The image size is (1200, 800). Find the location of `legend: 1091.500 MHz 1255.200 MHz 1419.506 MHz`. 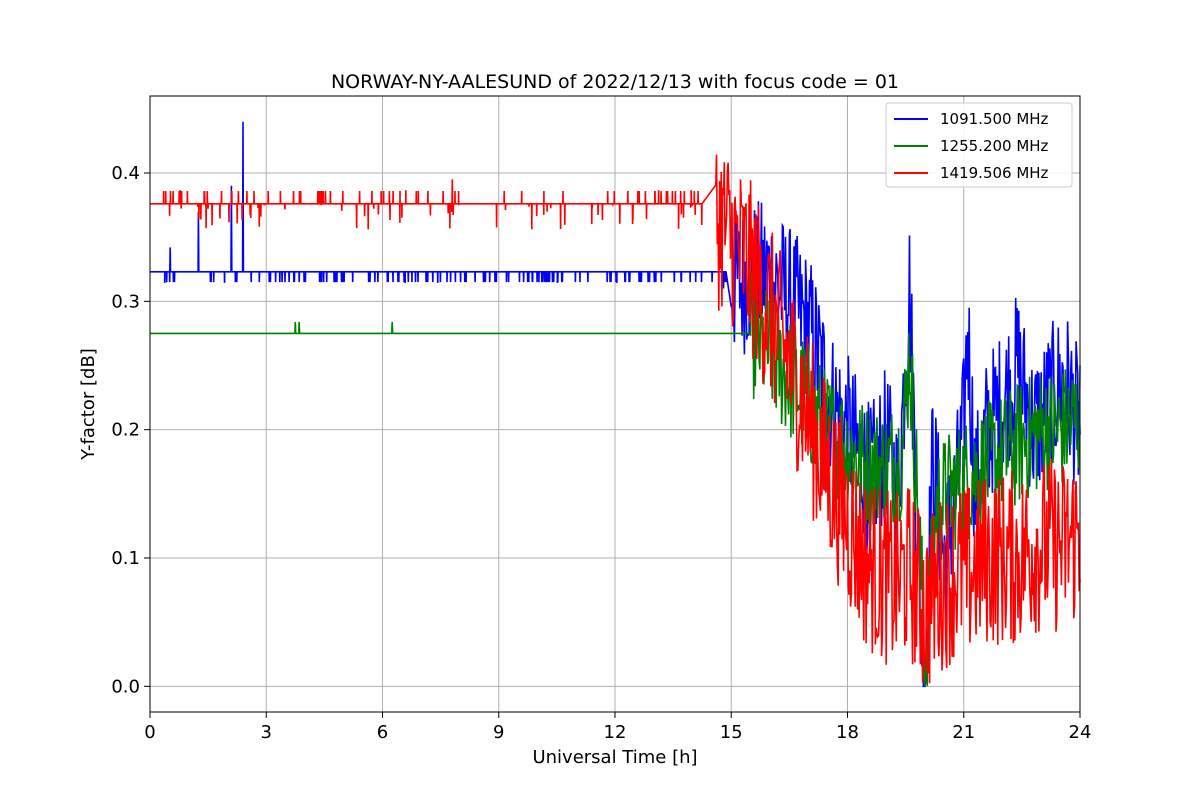

legend: 1091.500 MHz 1255.200 MHz 1419.506 MHz is located at coordinates (979, 145).